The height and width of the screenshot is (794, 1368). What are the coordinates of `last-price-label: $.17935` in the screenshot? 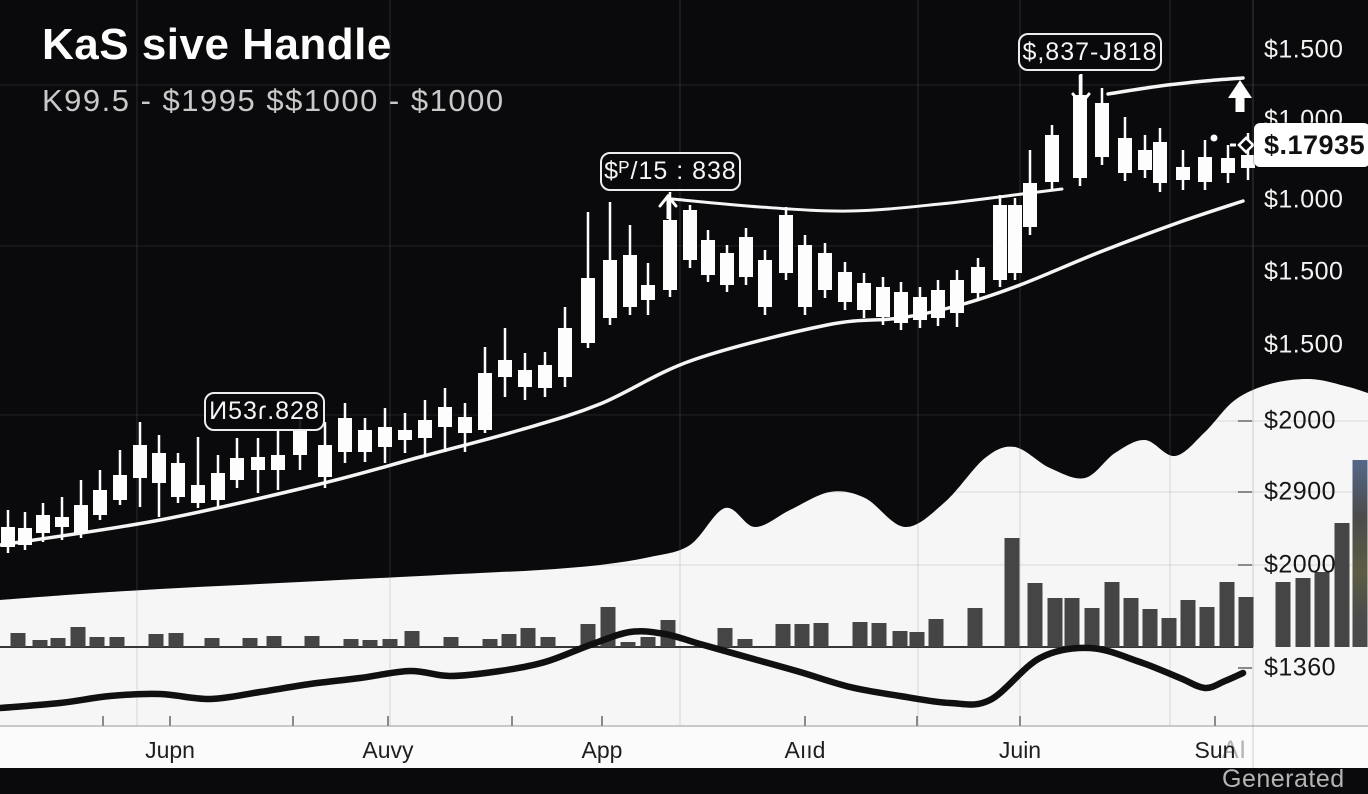 It's located at (1315, 144).